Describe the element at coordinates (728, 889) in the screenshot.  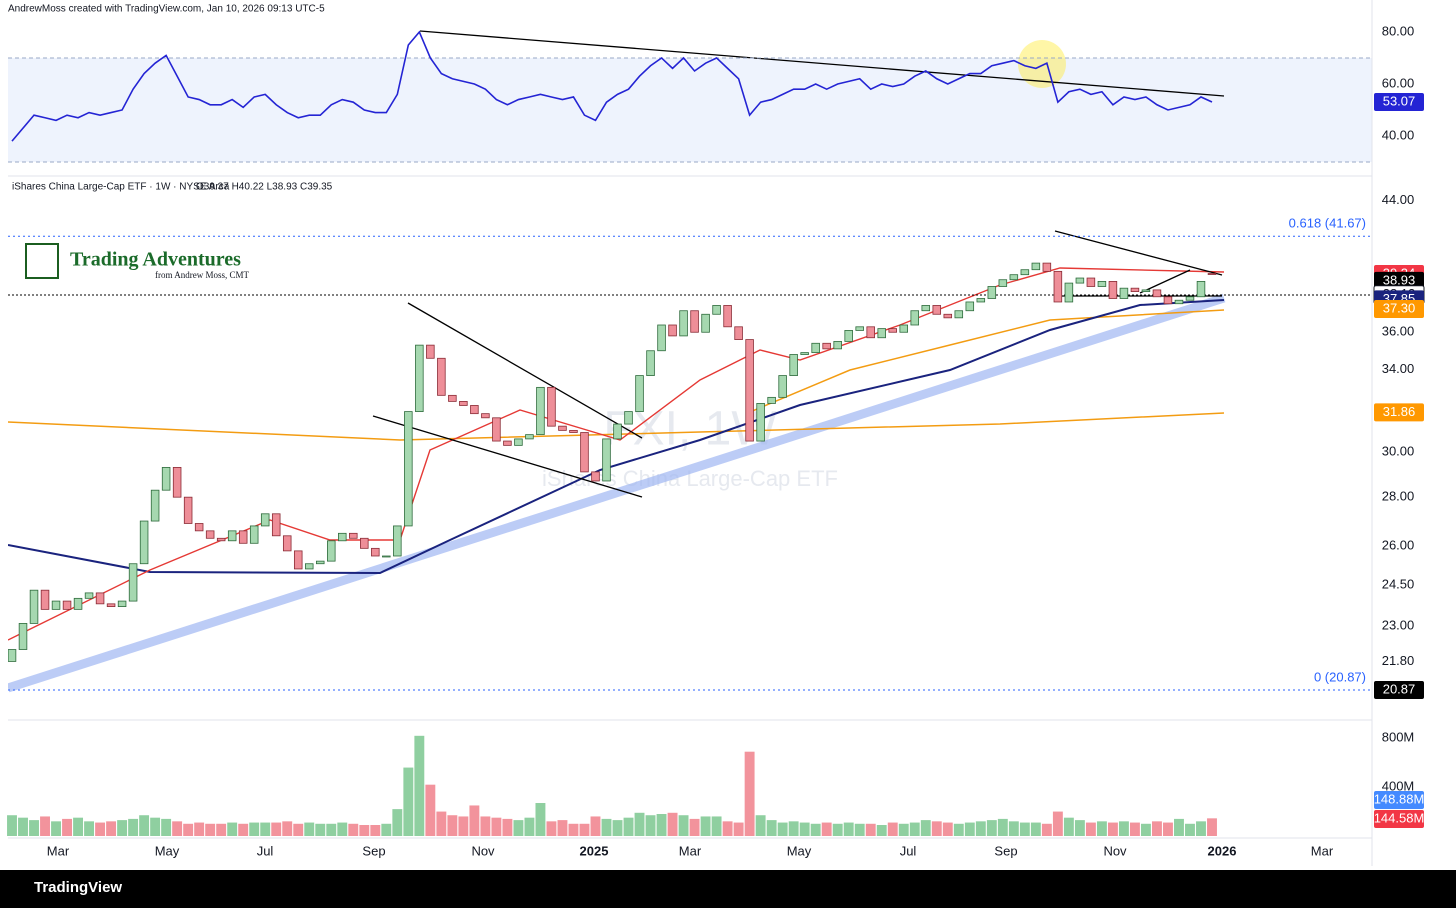
I see `footer` at that location.